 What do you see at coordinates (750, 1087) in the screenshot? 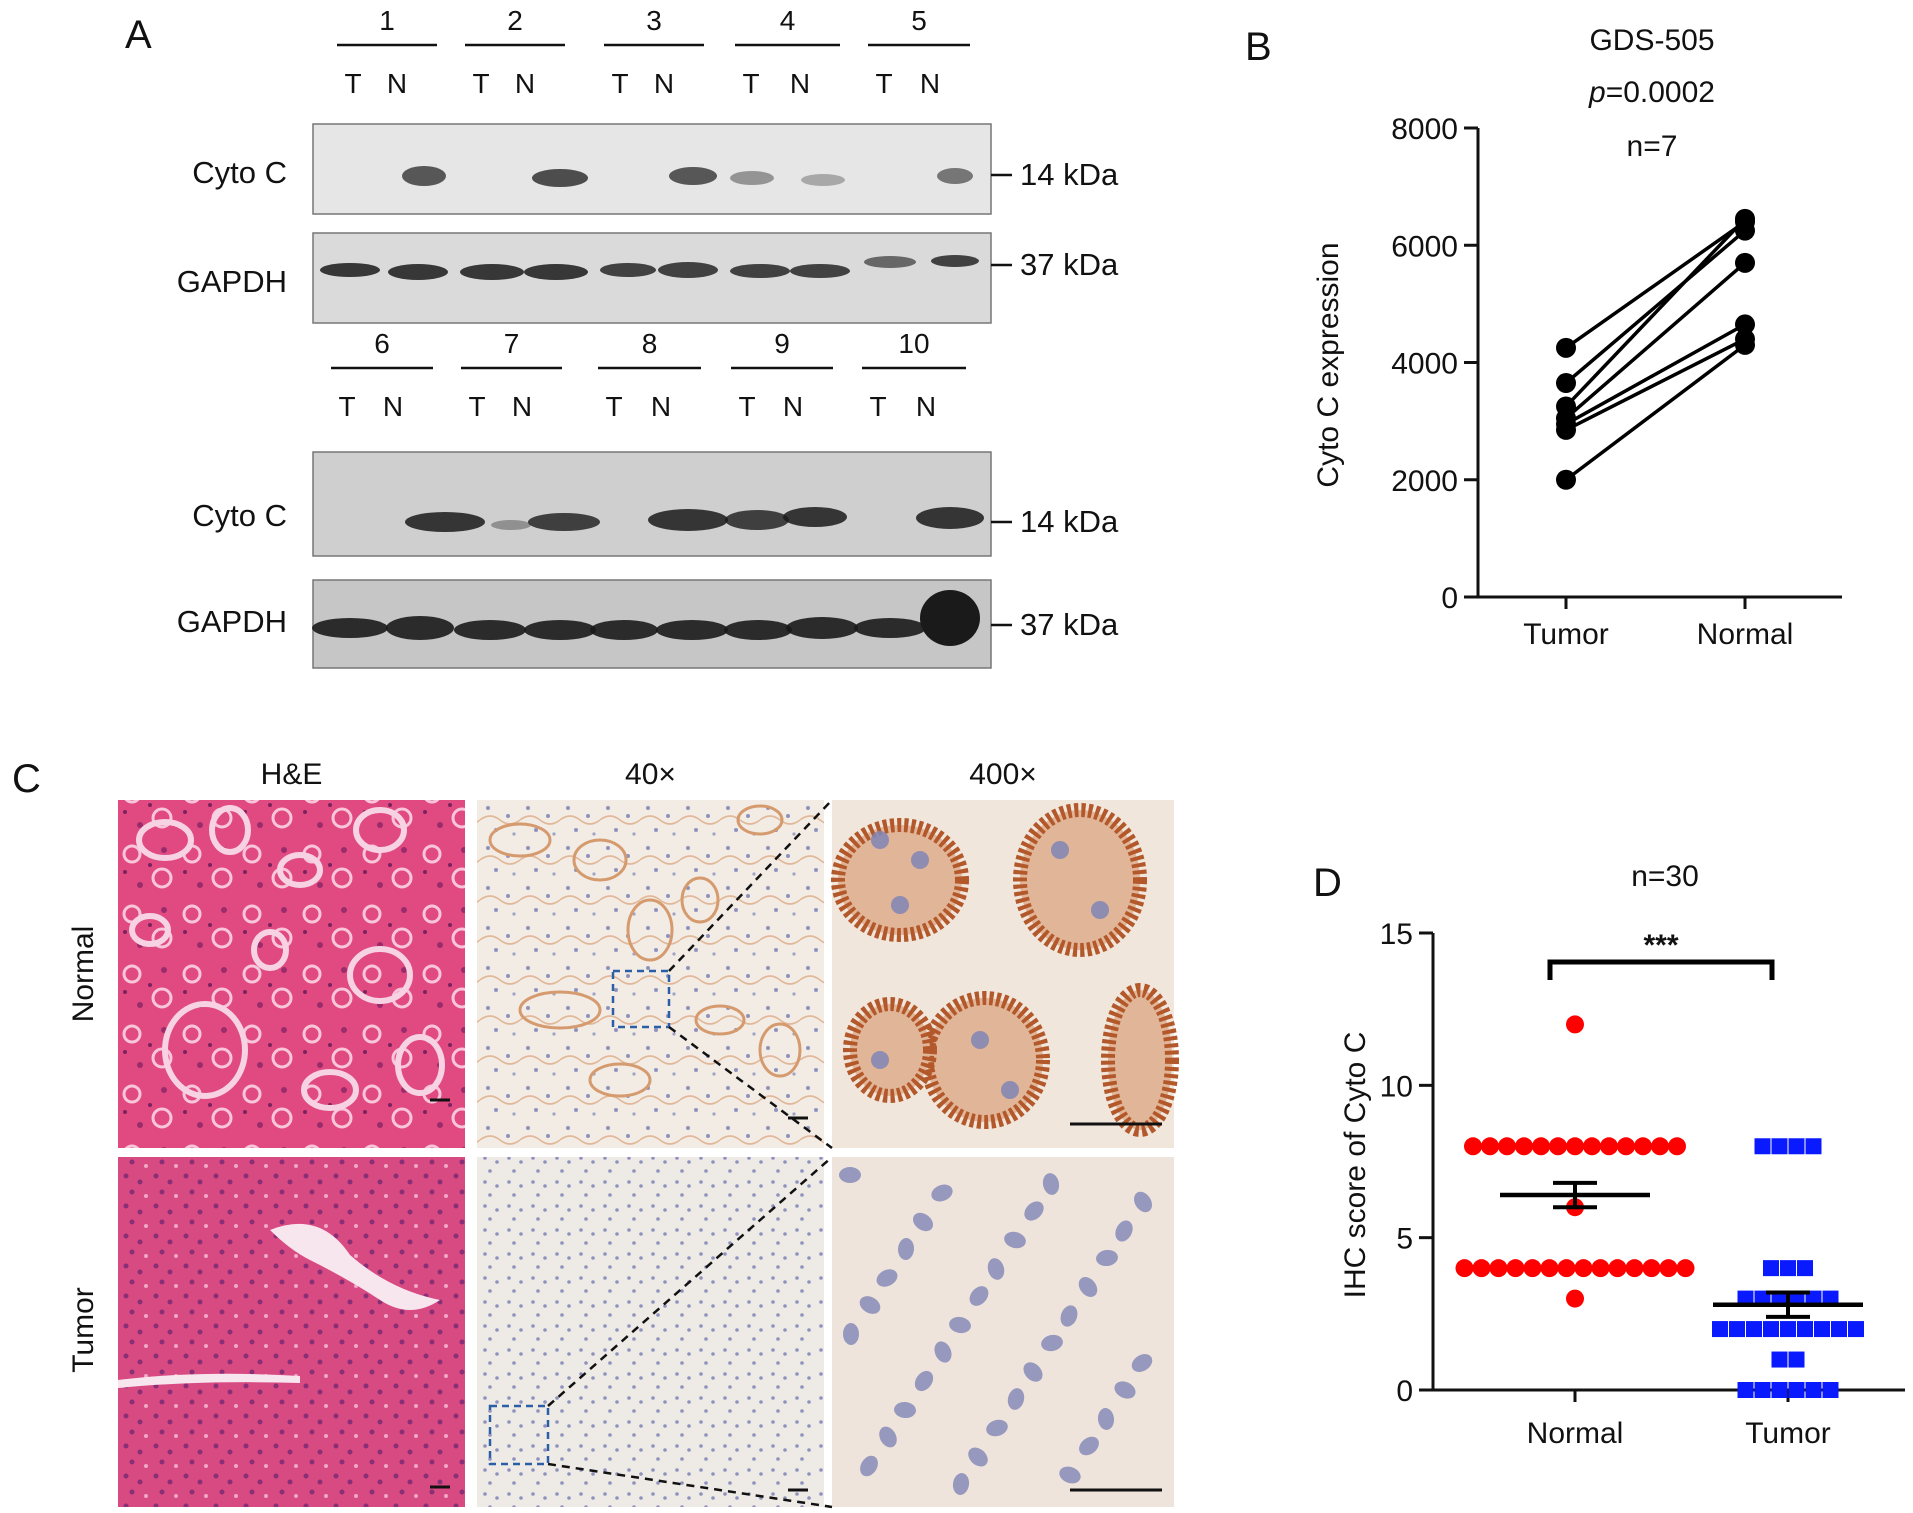
I see `zoom-connector` at bounding box center [750, 1087].